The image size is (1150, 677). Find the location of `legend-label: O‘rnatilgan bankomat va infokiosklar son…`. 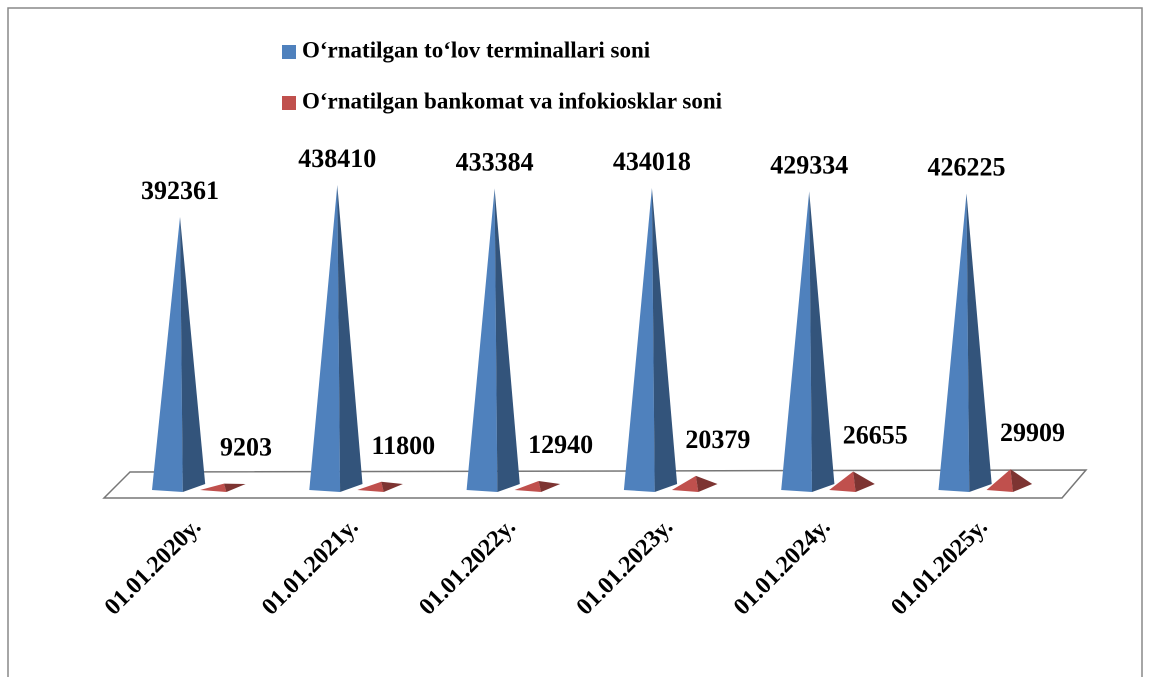

legend-label: O‘rnatilgan bankomat va infokiosklar son… is located at coordinates (512, 100).